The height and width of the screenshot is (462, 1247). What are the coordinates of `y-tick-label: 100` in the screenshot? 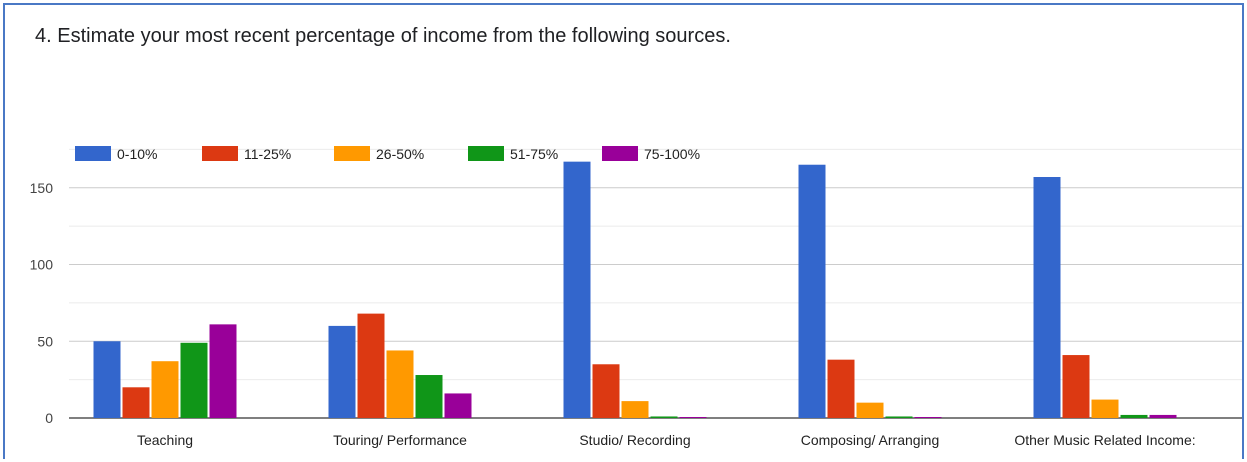 It's located at (42, 265).